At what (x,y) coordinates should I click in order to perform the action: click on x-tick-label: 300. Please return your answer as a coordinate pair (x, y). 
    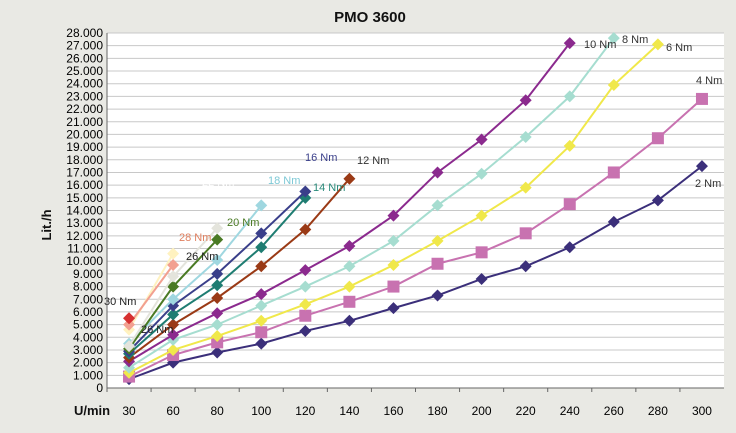
    Looking at the image, I should click on (702, 411).